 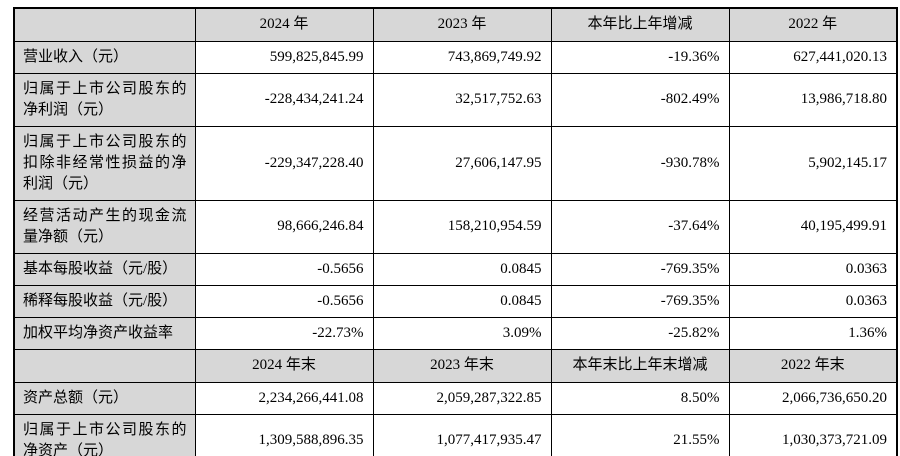 What do you see at coordinates (640, 434) in the screenshot?
I see `cell-change-value: 21.55%` at bounding box center [640, 434].